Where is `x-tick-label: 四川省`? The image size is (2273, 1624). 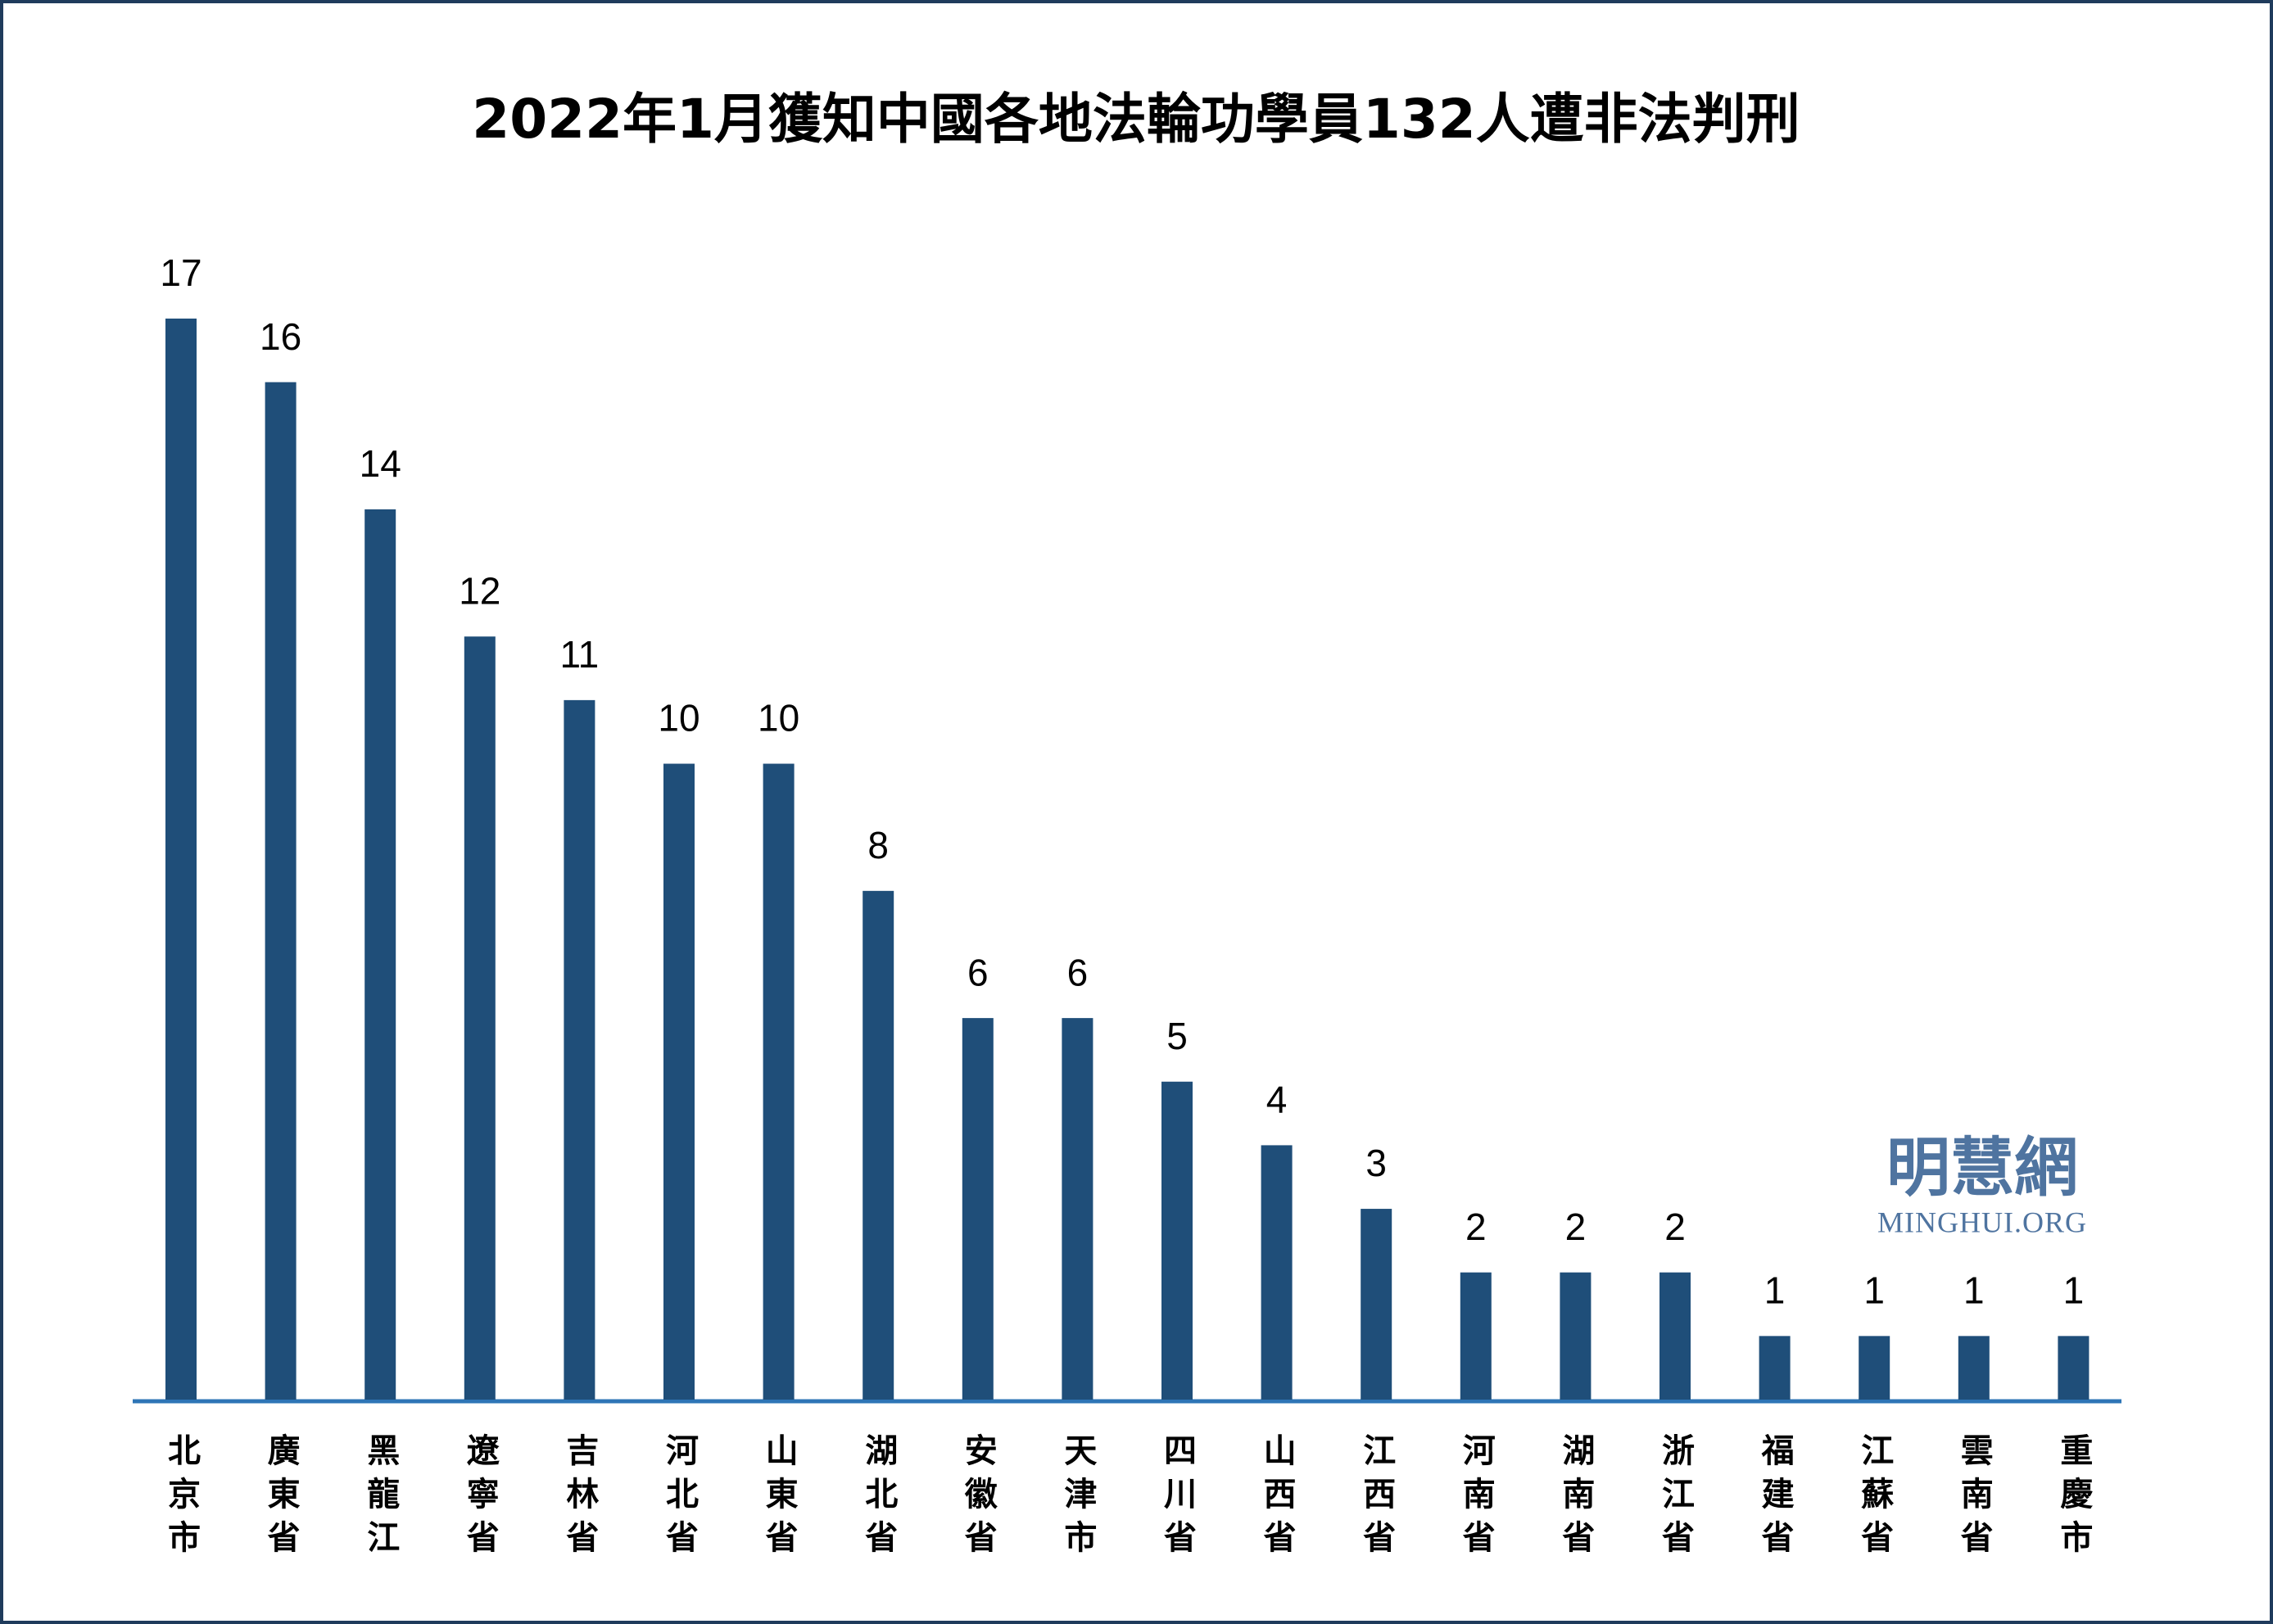 x-tick-label: 四川省 is located at coordinates (1177, 1498).